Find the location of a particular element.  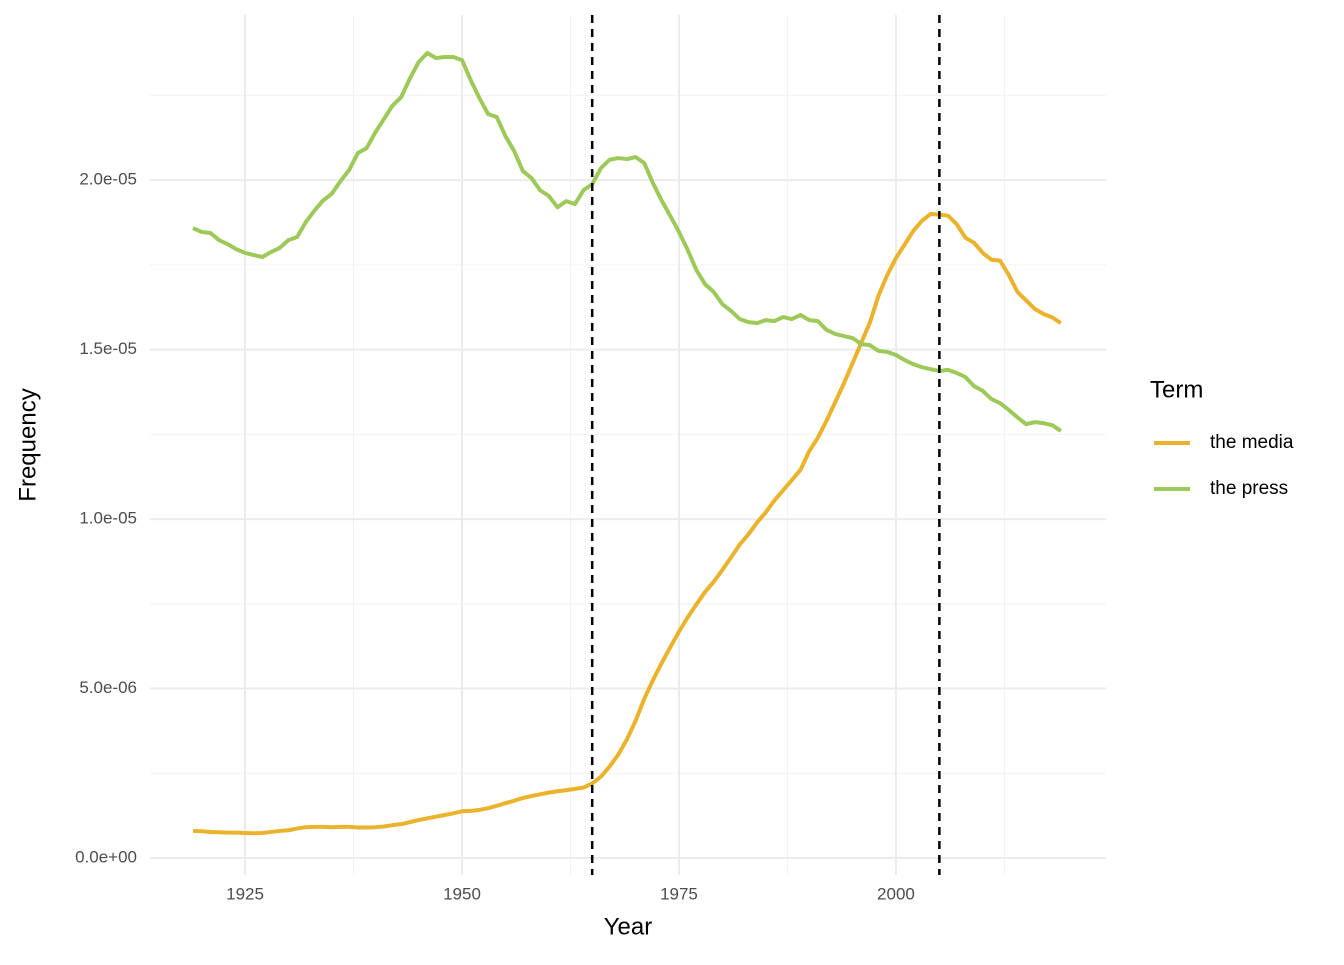

y-tick-label: 1.5e-05 is located at coordinates (108, 348).